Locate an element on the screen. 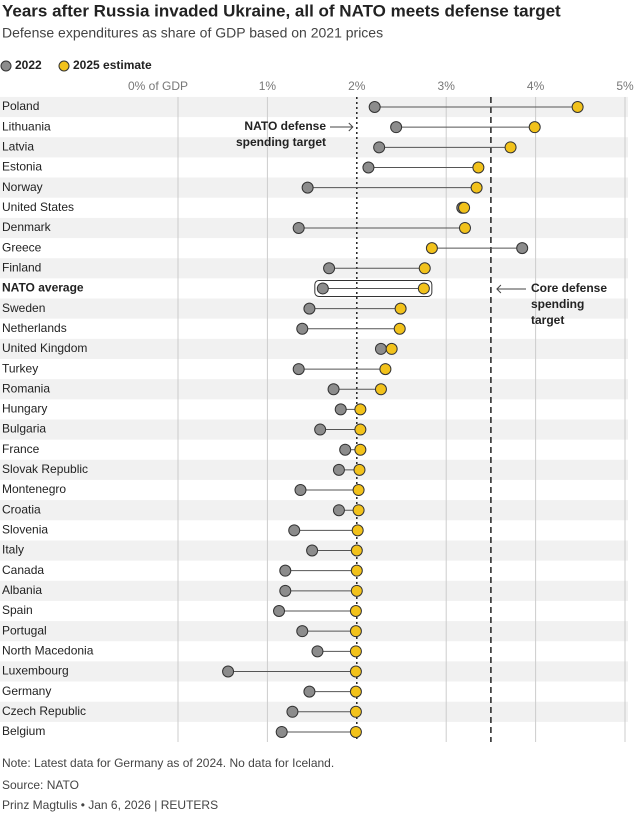 The image size is (640, 817). category-label: Bulgaria is located at coordinates (24, 429).